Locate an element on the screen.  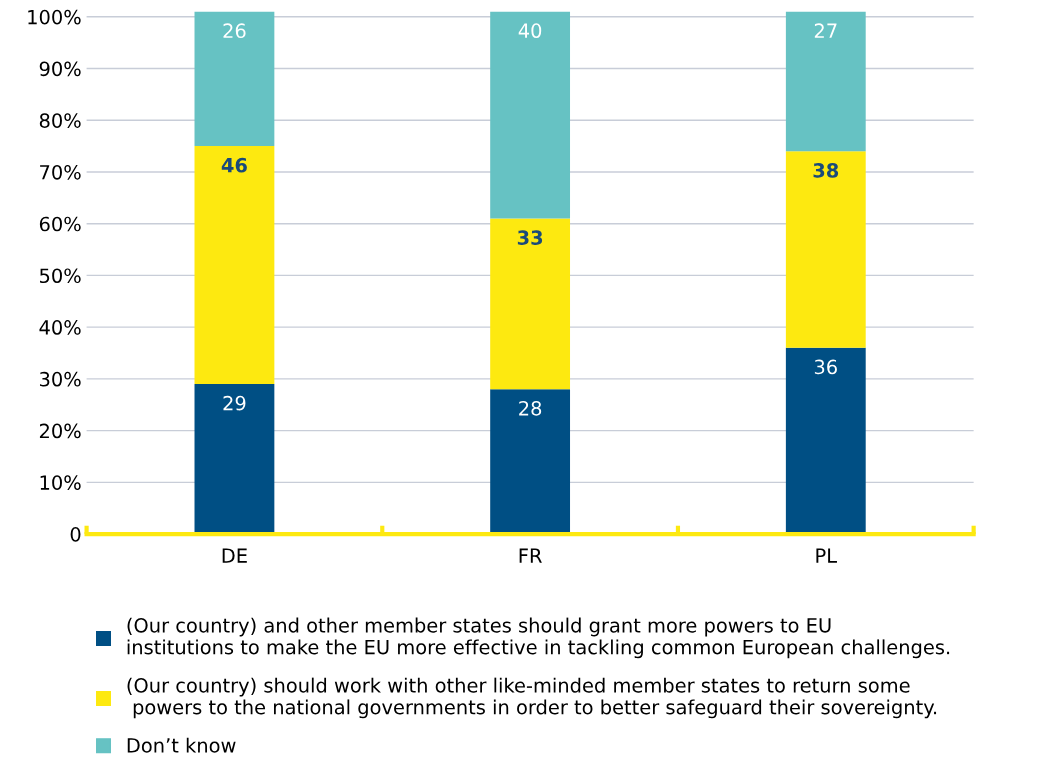
data-label: 38 is located at coordinates (826, 170).